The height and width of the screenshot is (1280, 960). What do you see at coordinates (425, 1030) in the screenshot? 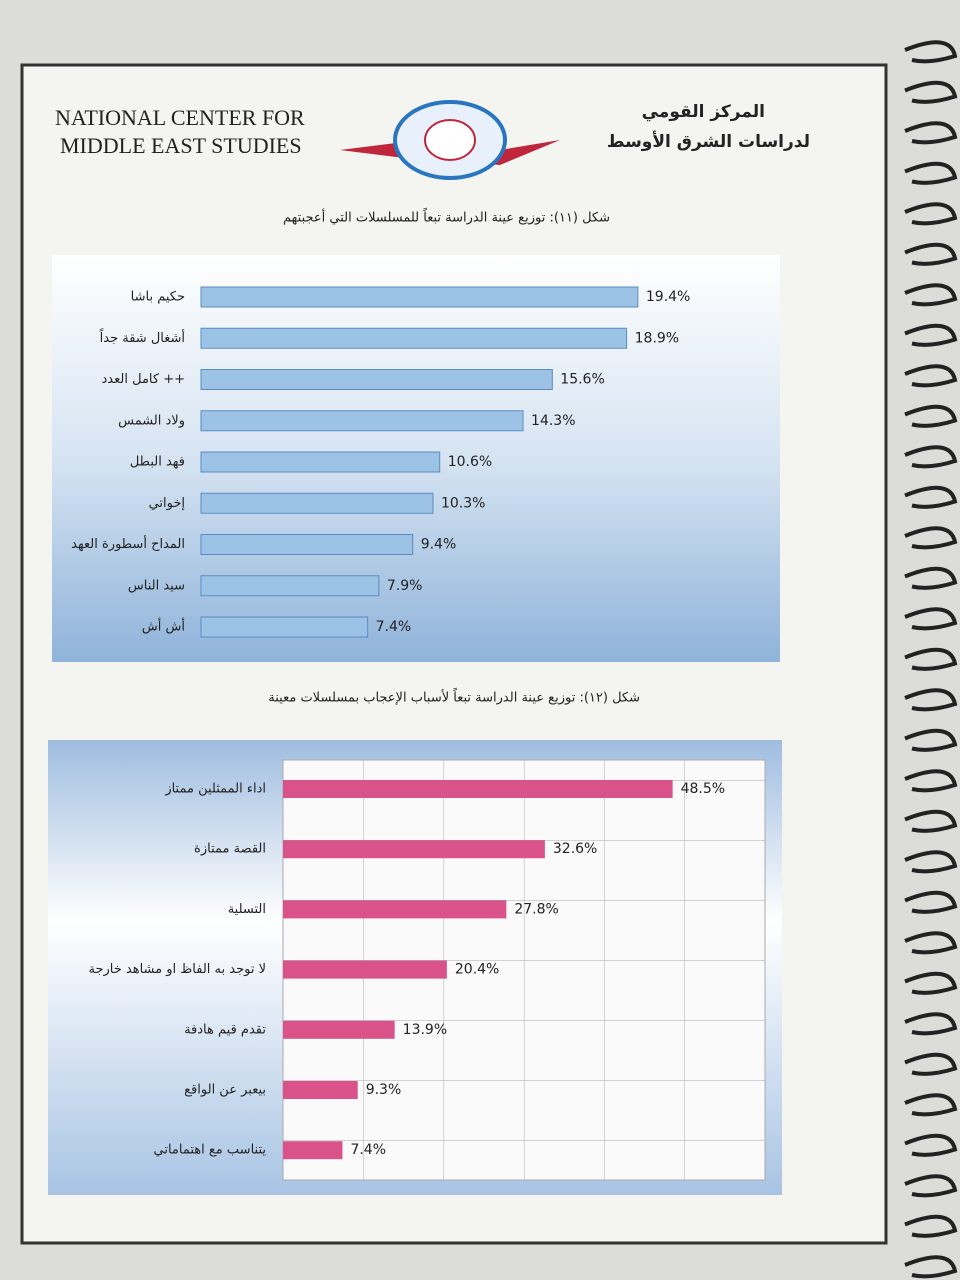
I see `value-label: 13.9%` at bounding box center [425, 1030].